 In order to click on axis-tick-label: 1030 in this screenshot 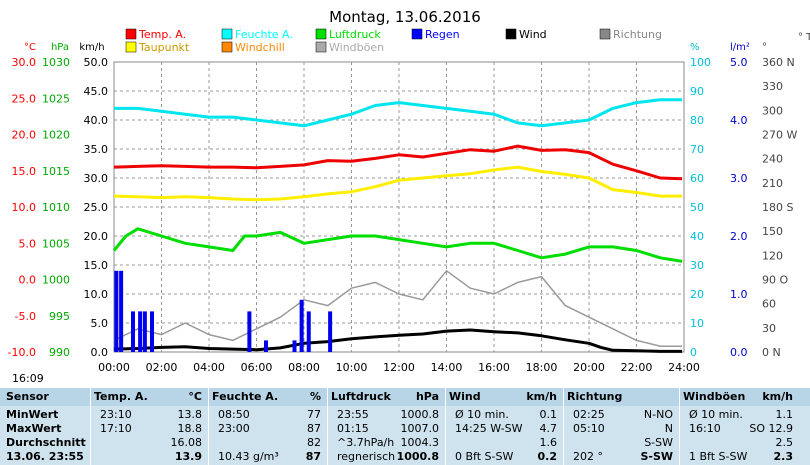, I will do `click(56, 62)`.